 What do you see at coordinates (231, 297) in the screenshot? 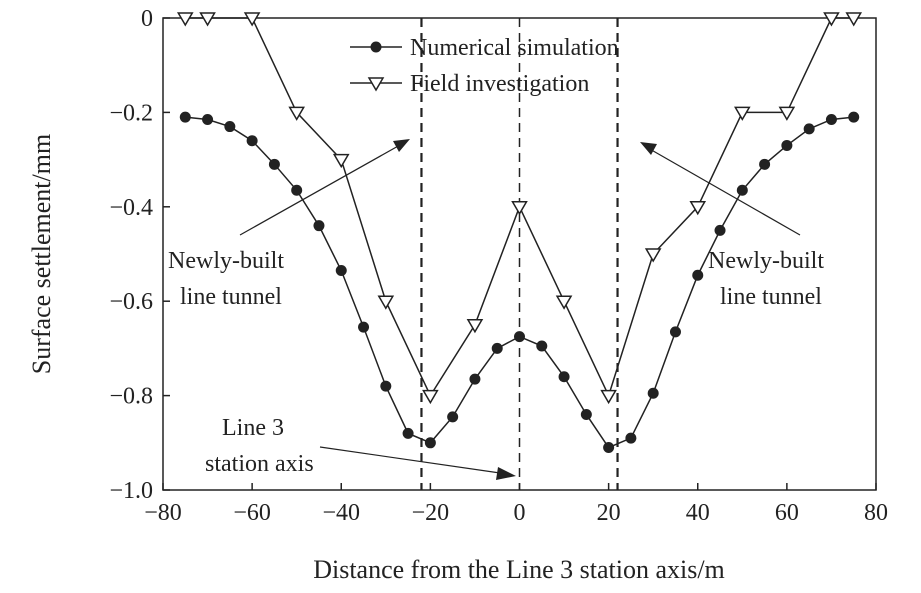
I see `annotation-left-line2: line tunnel` at bounding box center [231, 297].